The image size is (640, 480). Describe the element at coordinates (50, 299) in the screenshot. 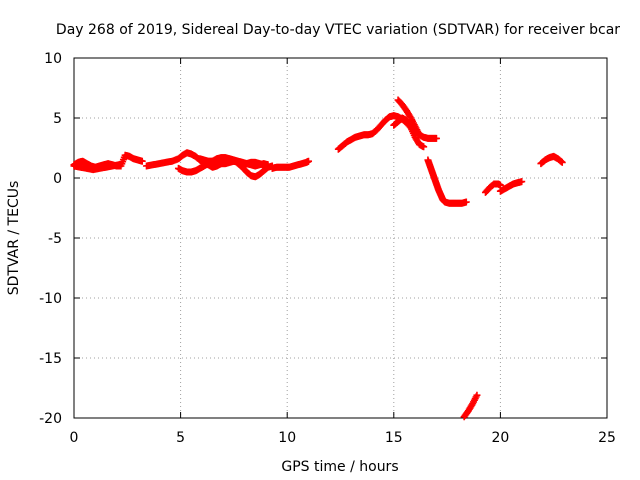

I see `y-tick-label: -10` at that location.